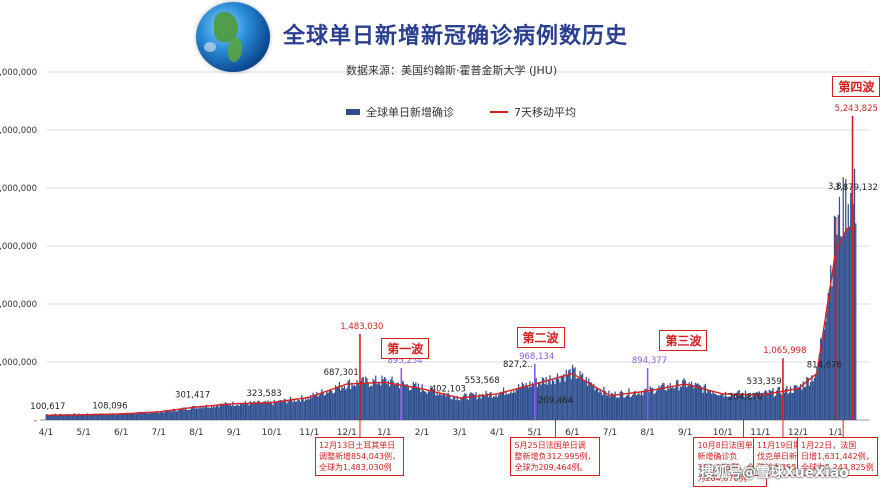 Image resolution: width=891 pixels, height=490 pixels. Describe the element at coordinates (405, 361) in the screenshot. I see `data-label: 895,254` at that location.